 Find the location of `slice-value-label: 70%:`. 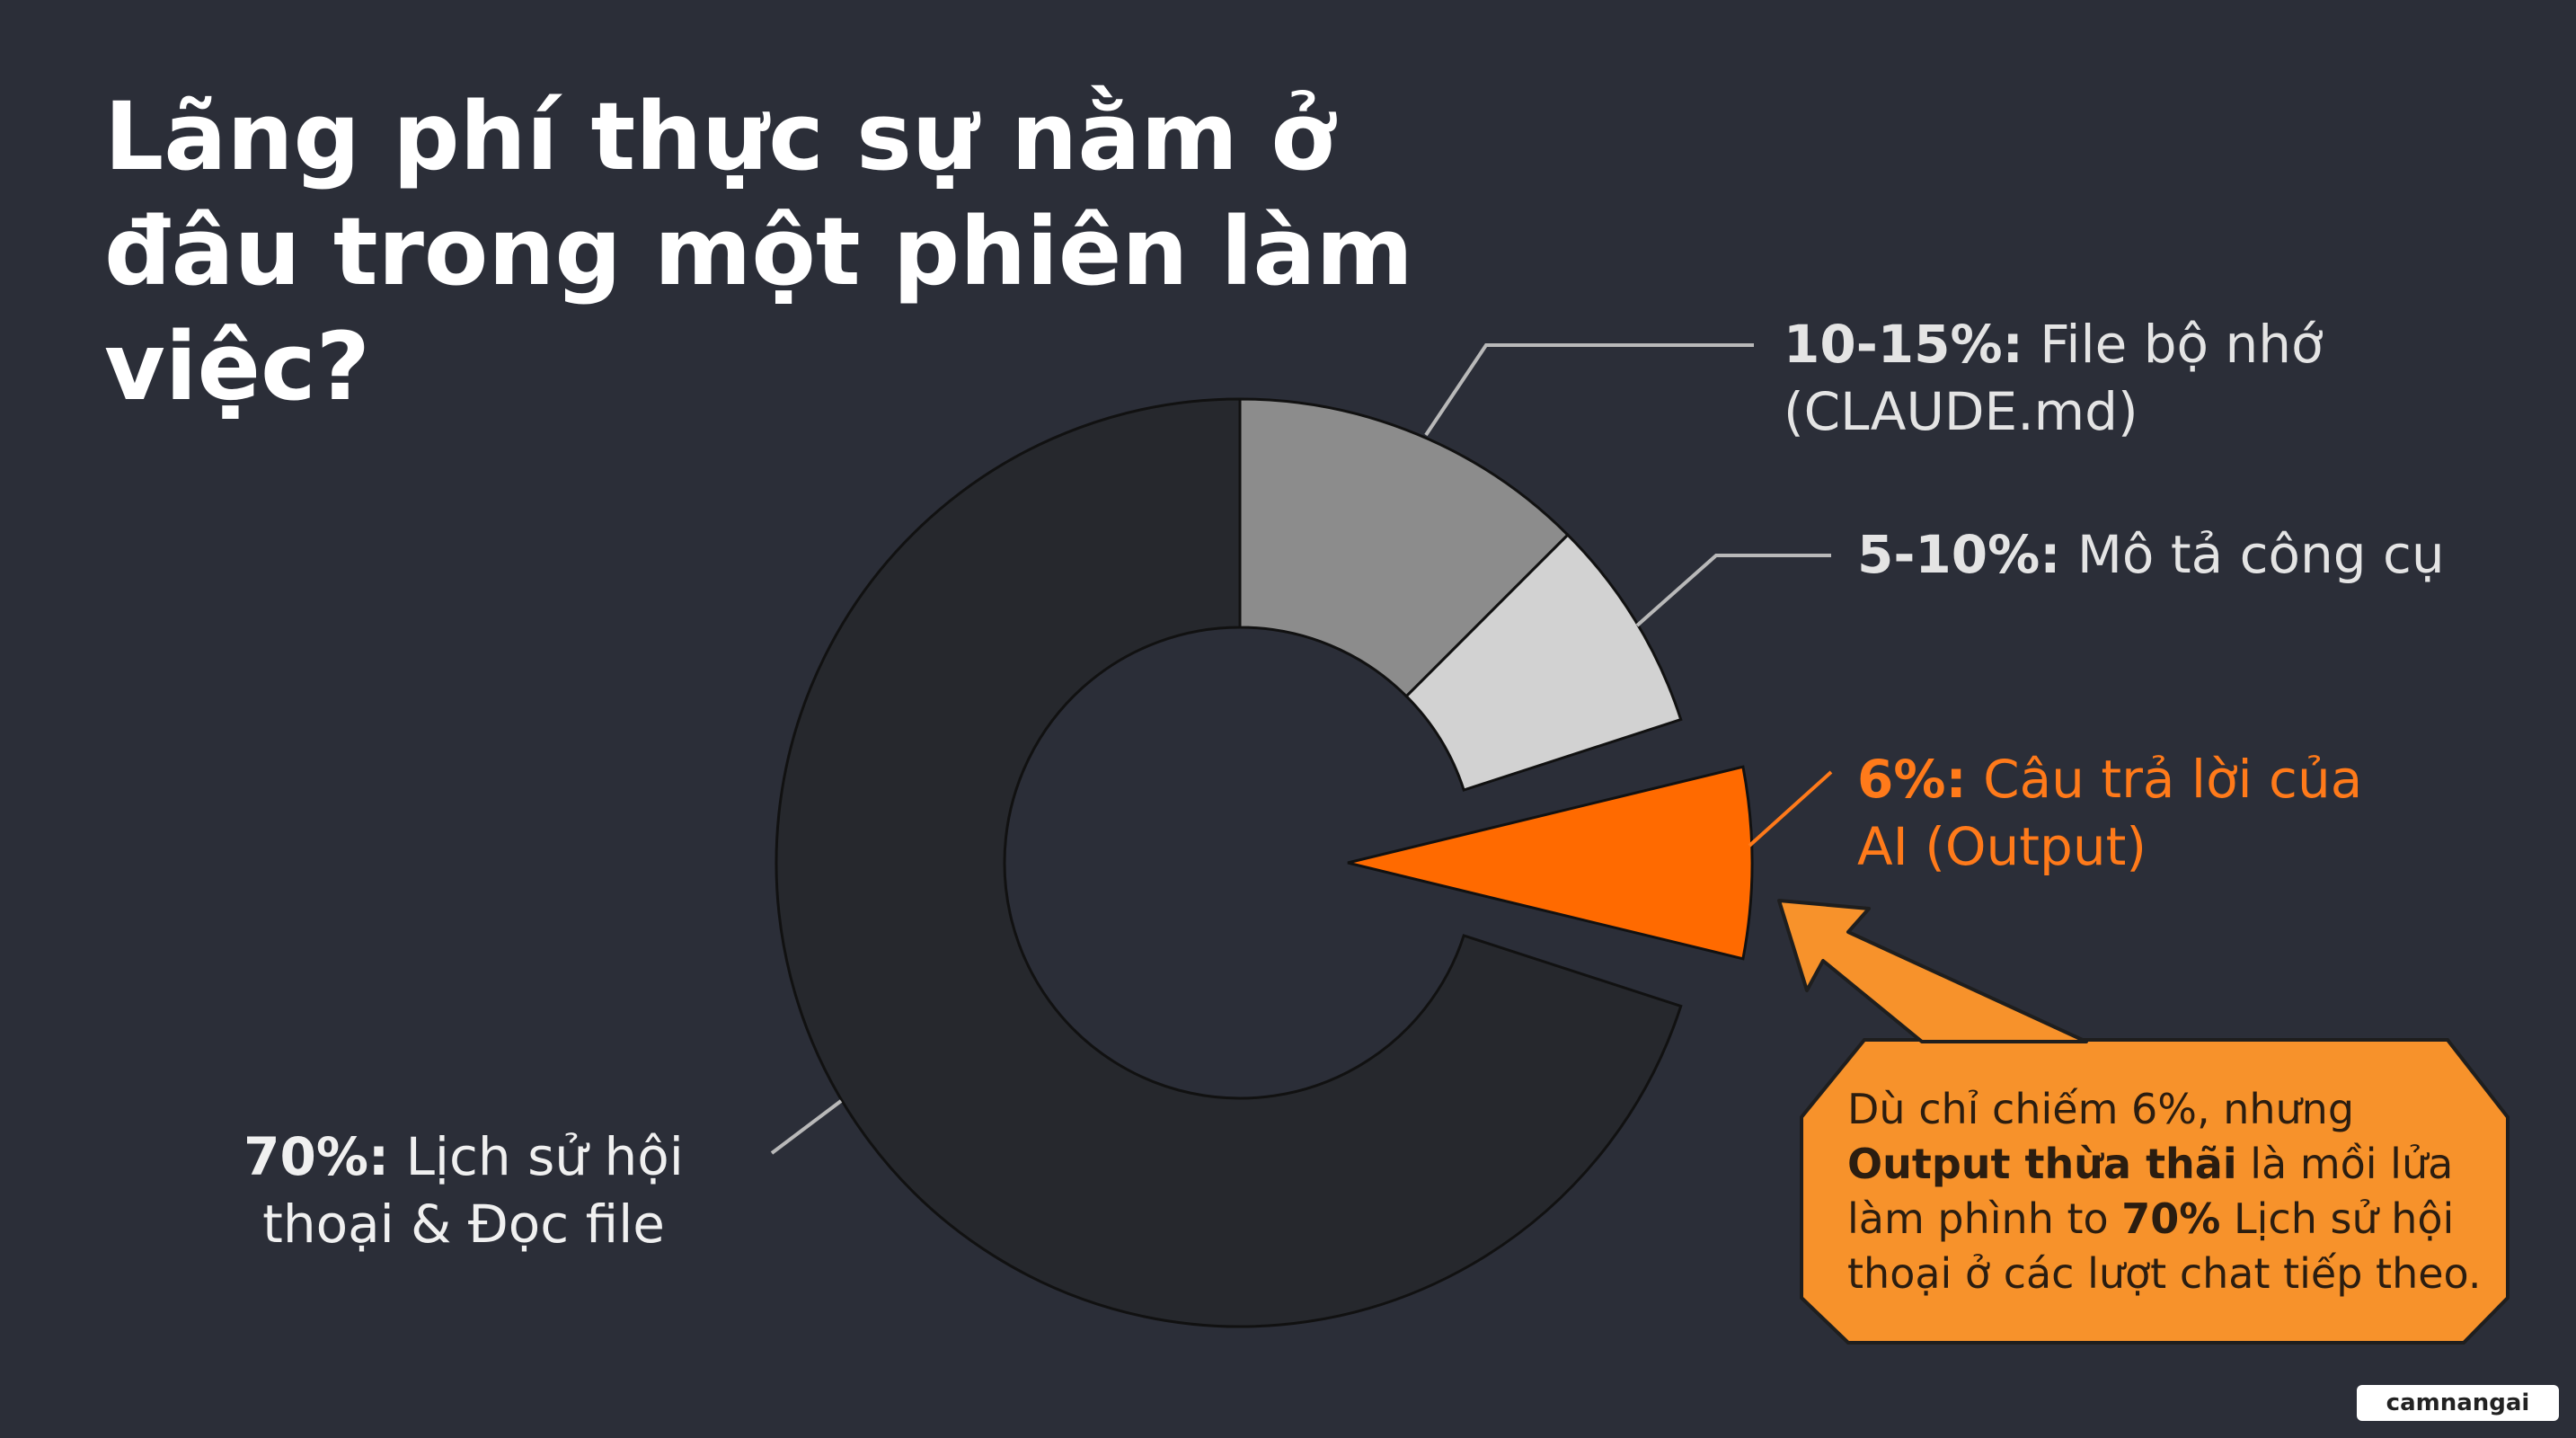

slice-value-label: 70%: is located at coordinates (316, 1156).